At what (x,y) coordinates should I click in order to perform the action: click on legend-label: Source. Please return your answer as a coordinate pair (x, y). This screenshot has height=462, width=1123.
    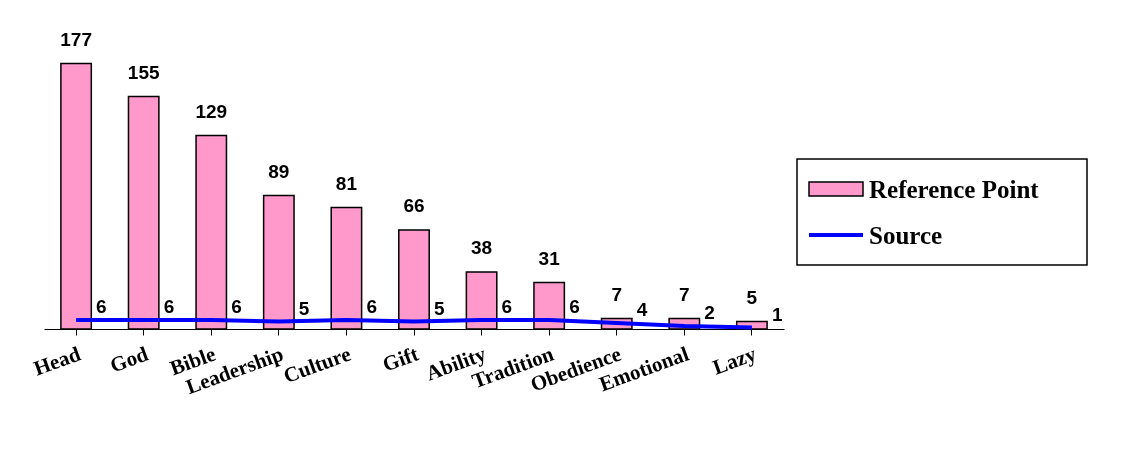
    Looking at the image, I should click on (906, 235).